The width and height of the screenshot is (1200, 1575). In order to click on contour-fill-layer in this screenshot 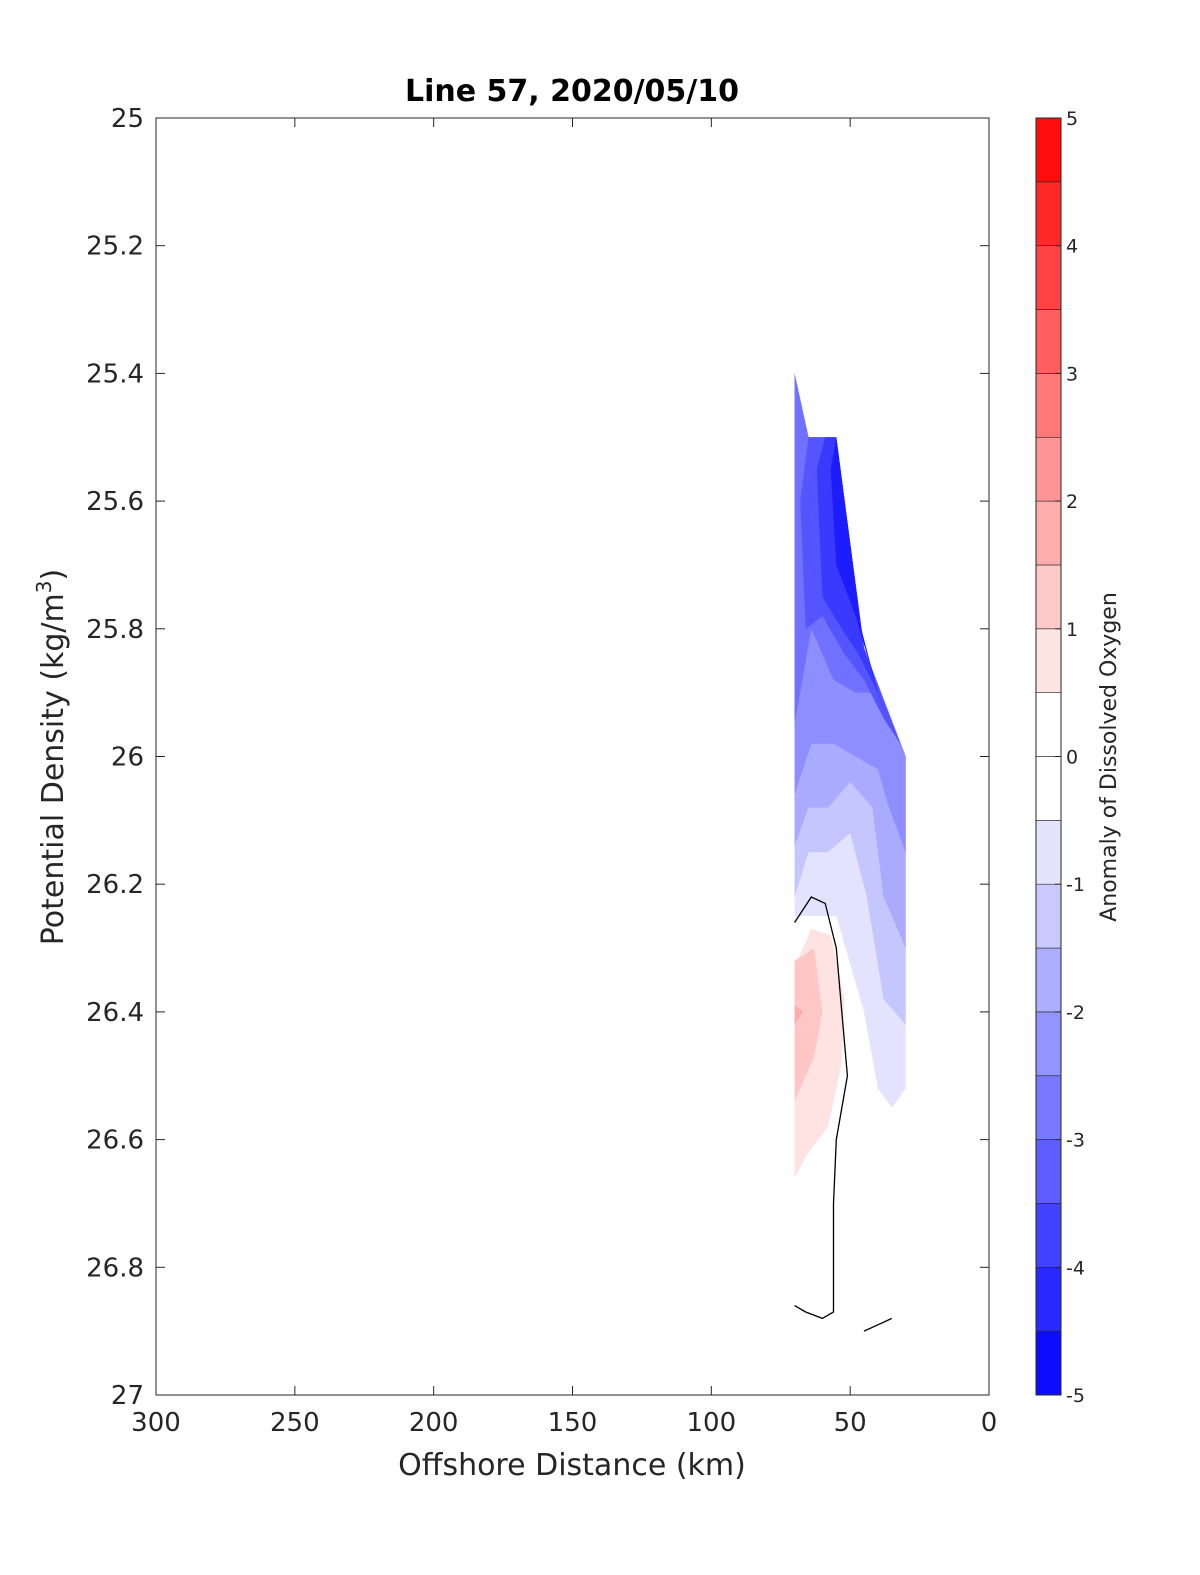, I will do `click(850, 775)`.